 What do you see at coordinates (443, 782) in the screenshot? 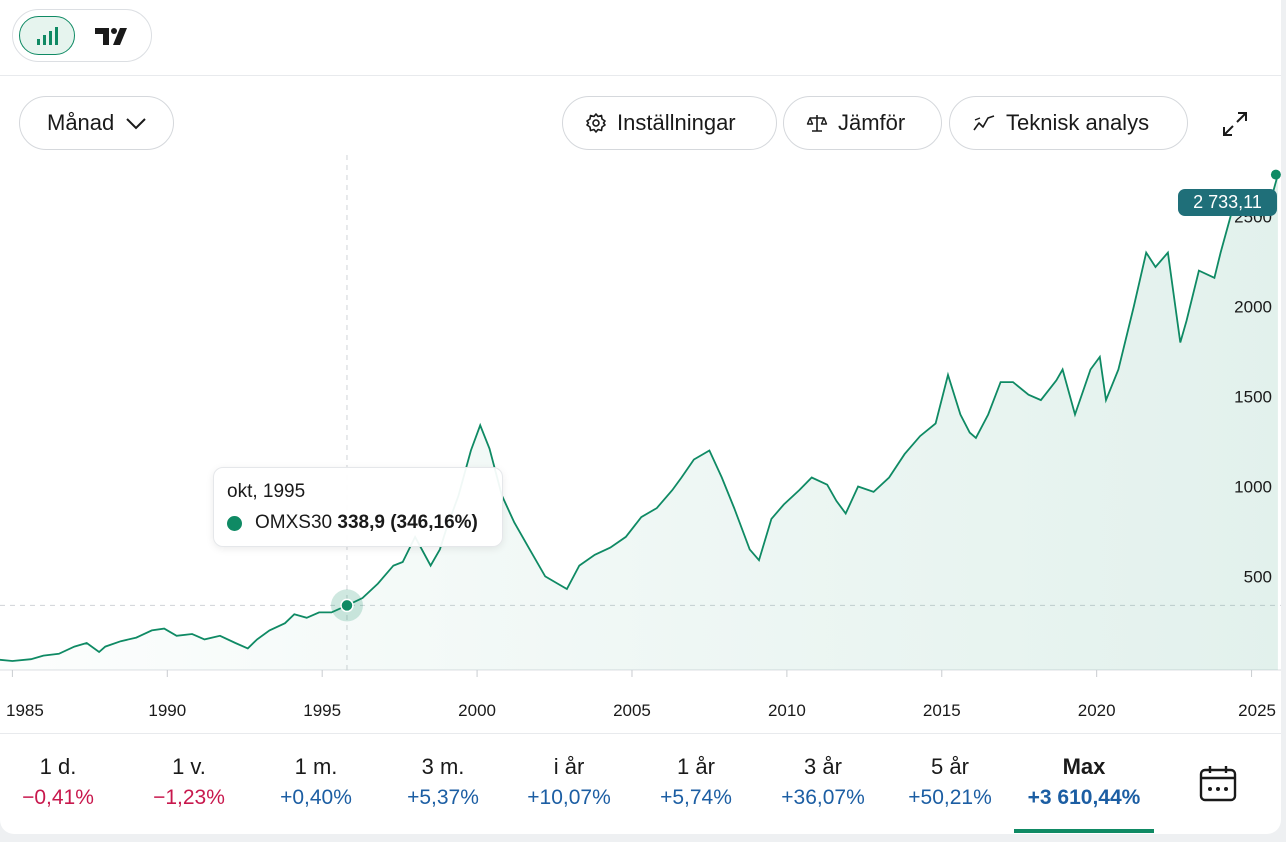
I see `period-3m: 3 m. +5,37%` at bounding box center [443, 782].